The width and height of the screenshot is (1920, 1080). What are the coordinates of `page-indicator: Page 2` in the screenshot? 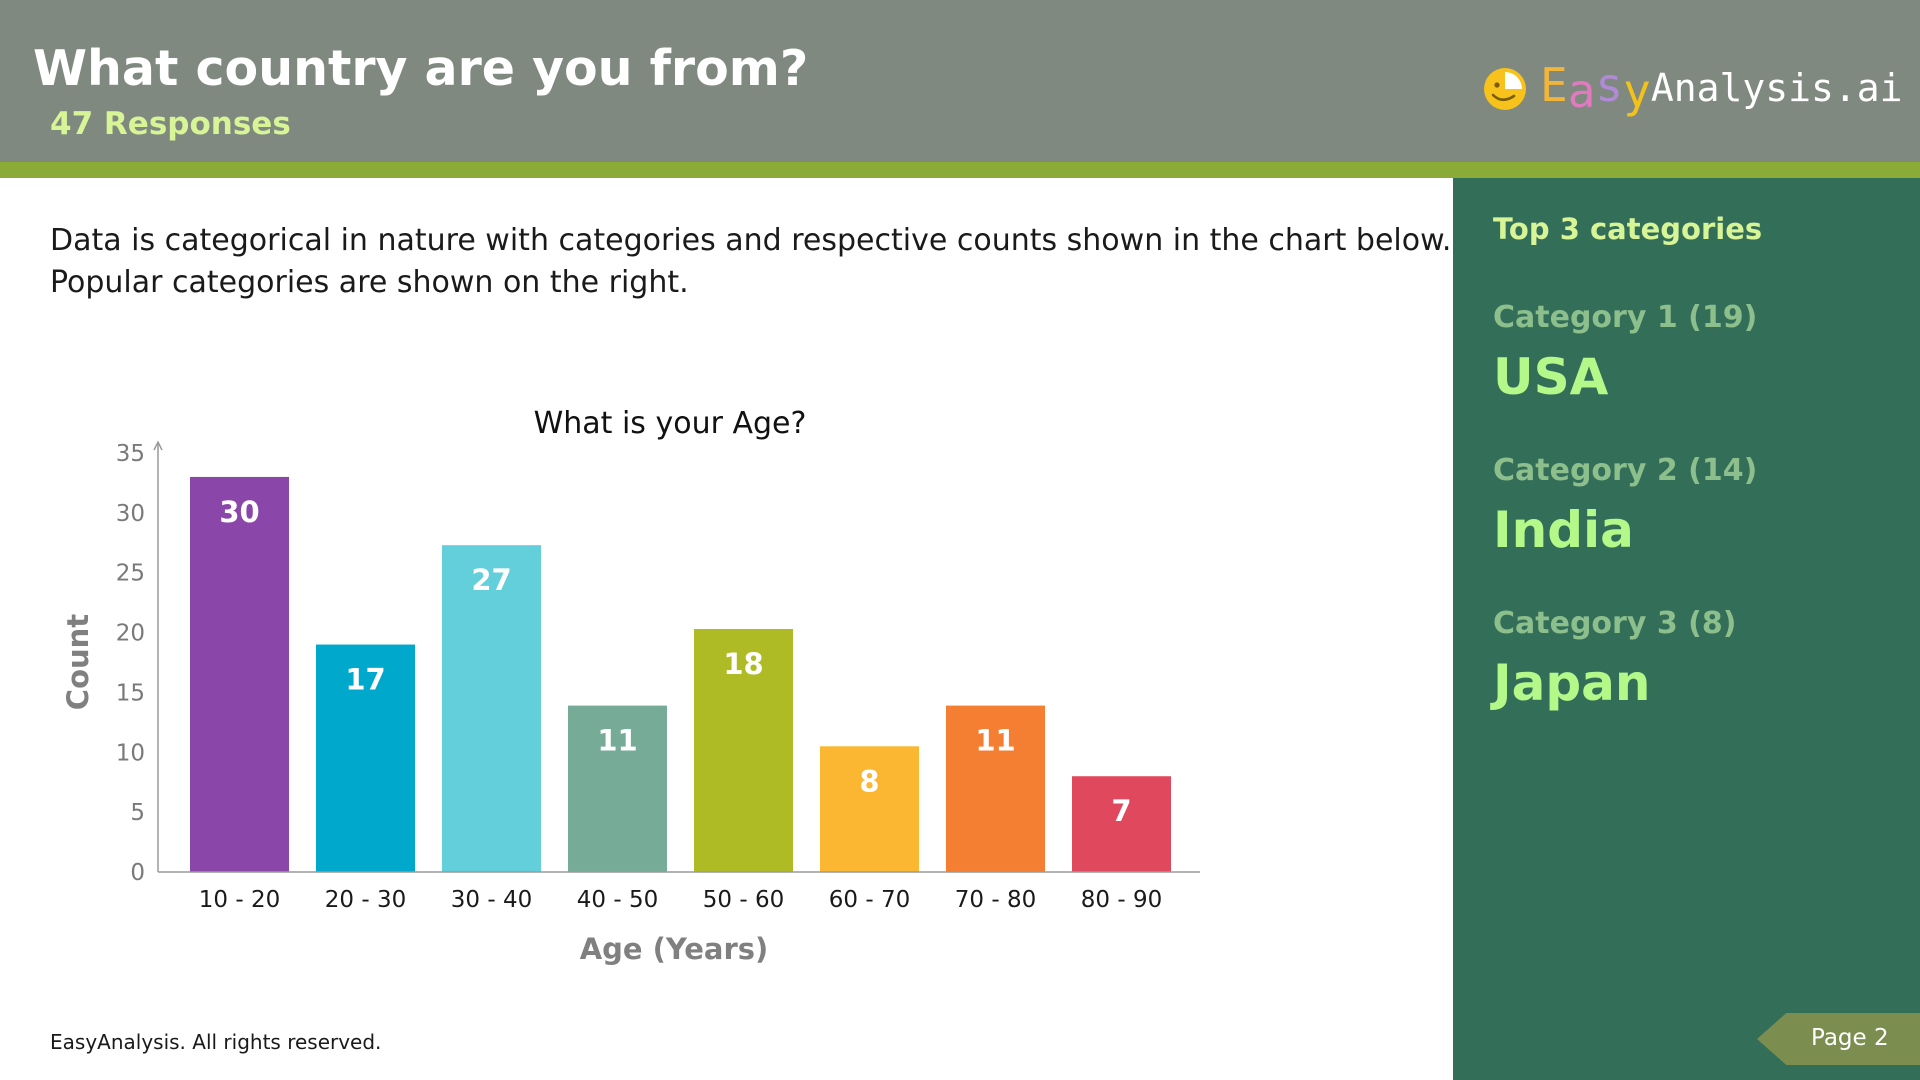 It's located at (1838, 1039).